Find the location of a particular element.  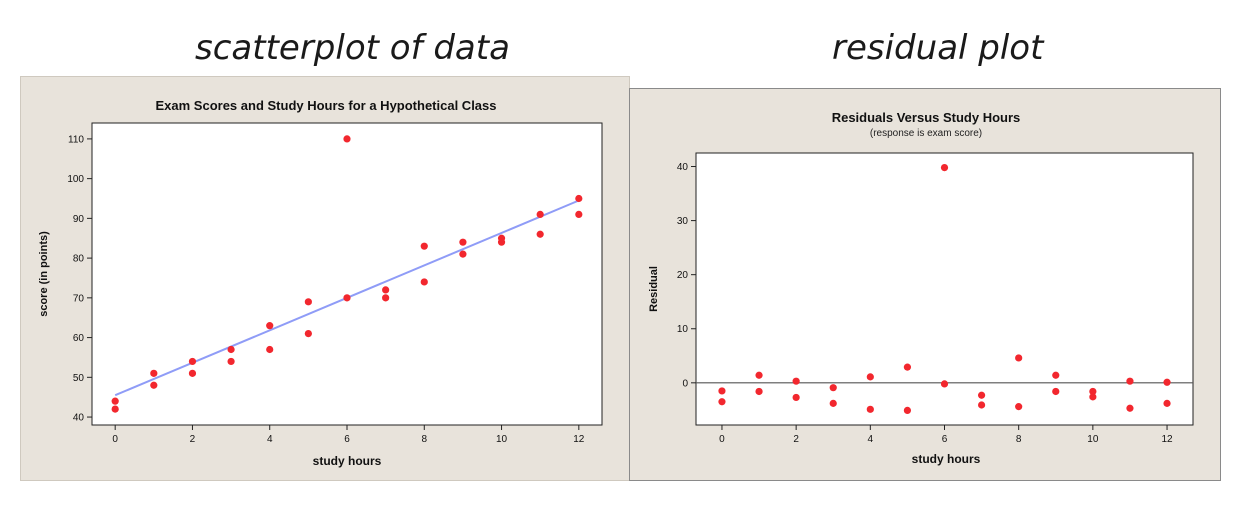

scatterplot-heading: scatterplot of data is located at coordinates (352, 48).